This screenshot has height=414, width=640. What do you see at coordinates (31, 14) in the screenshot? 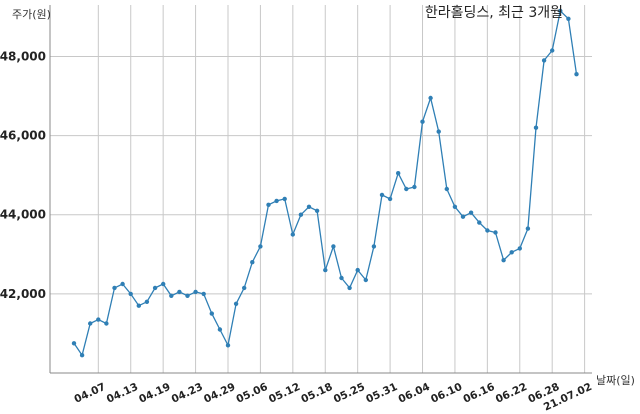
I see `y-axis-label: 주가(원)` at bounding box center [31, 14].